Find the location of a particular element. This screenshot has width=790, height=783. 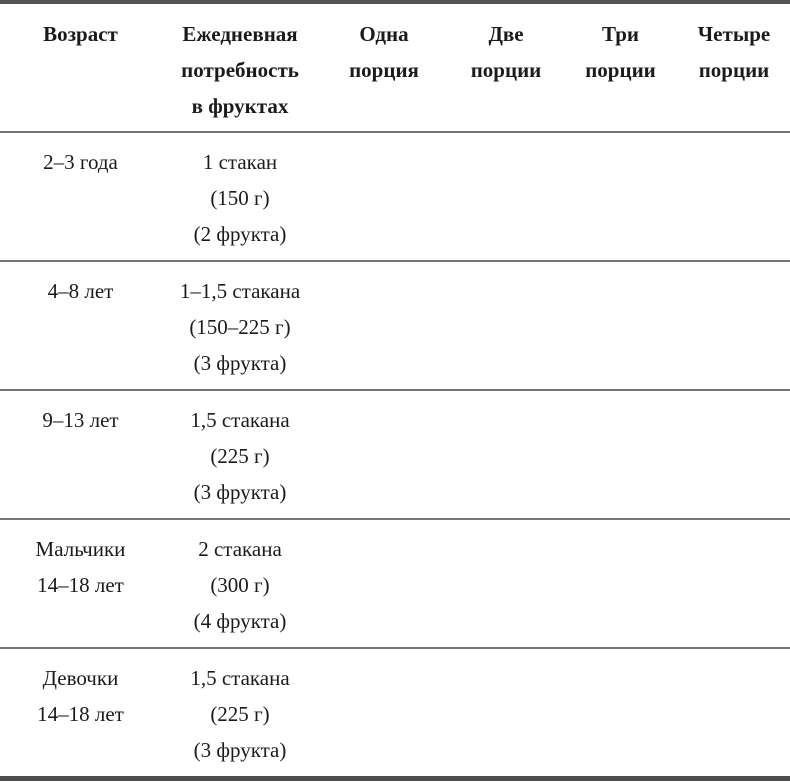

age-text-line: 9–13 лет is located at coordinates (80, 420).